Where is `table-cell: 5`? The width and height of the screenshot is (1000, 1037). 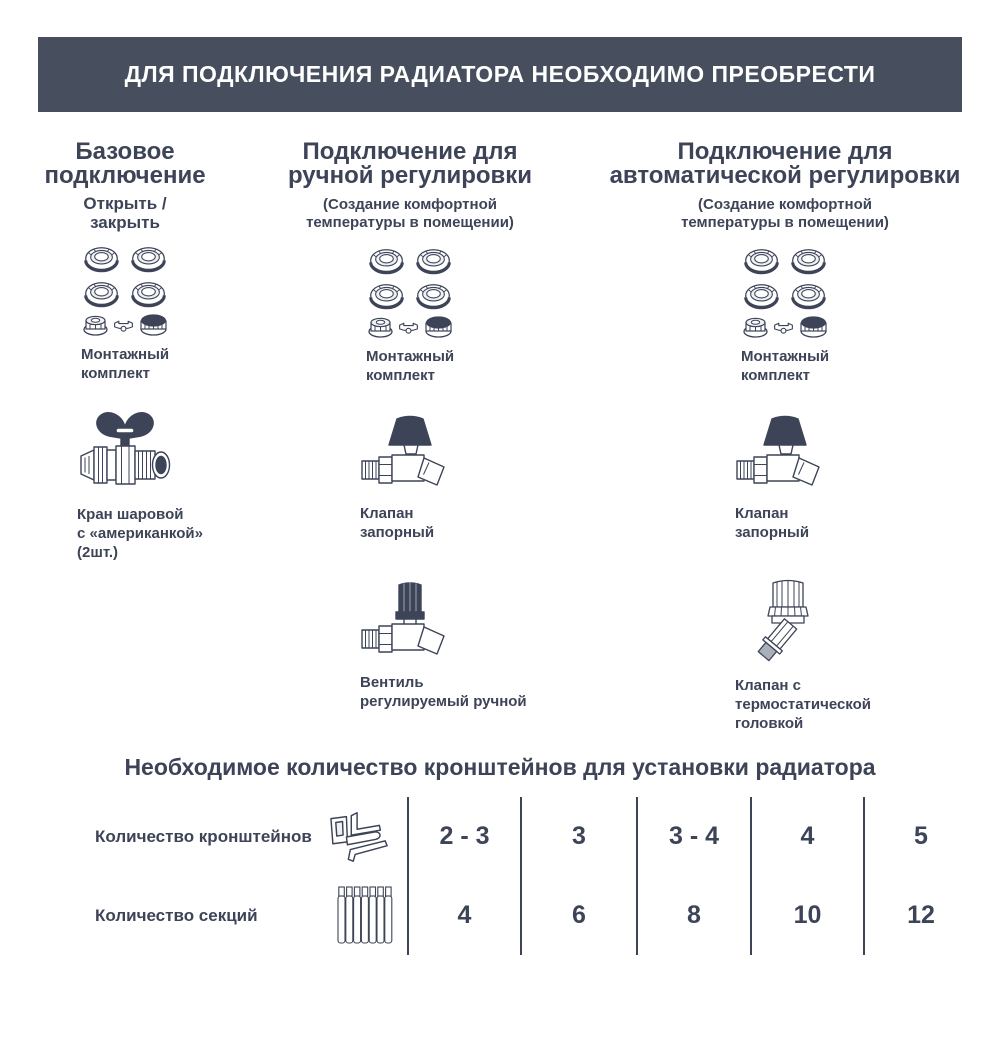 table-cell: 5 is located at coordinates (920, 836).